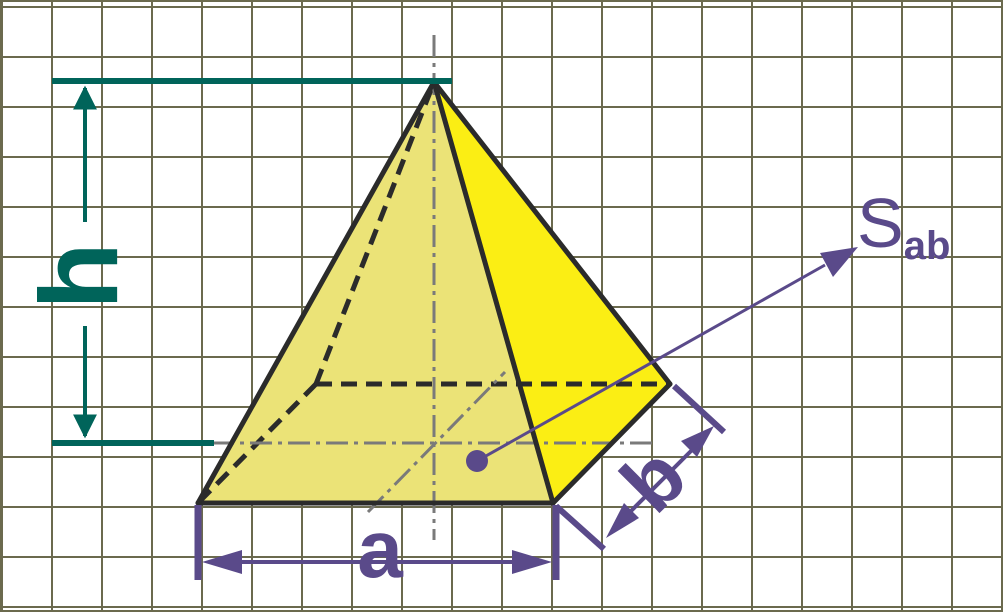 This screenshot has height=612, width=1003. Describe the element at coordinates (927, 246) in the screenshot. I see `area-subscript: ab` at that location.